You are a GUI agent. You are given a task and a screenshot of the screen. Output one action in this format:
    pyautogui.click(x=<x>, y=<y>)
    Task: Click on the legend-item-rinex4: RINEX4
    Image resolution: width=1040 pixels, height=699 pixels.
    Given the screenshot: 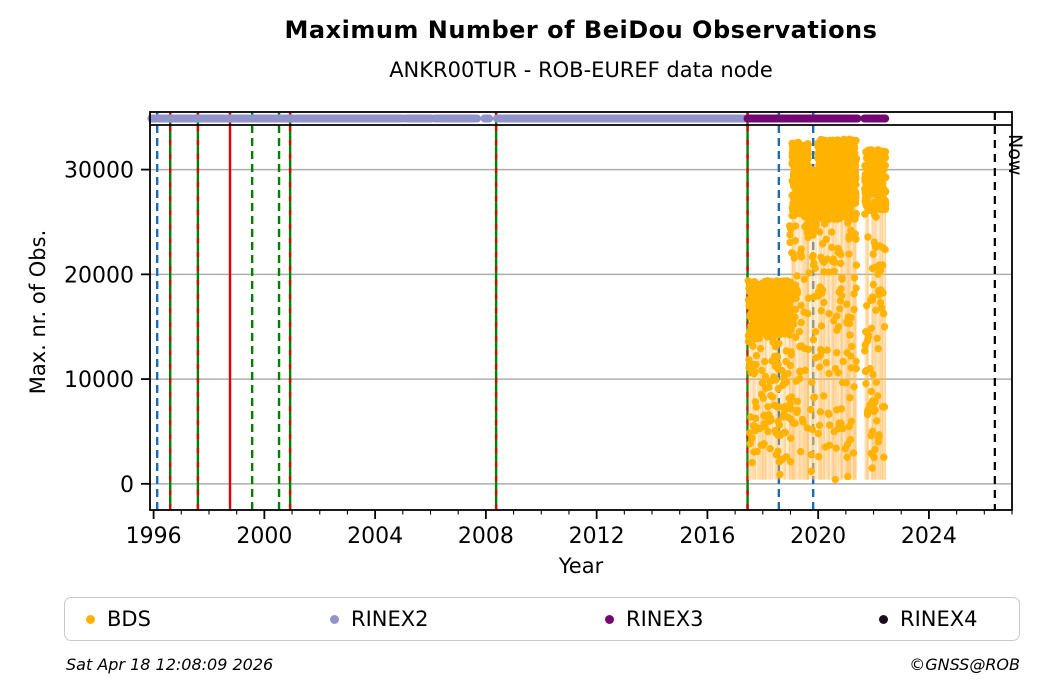 What is the action you would take?
    pyautogui.click(x=928, y=619)
    